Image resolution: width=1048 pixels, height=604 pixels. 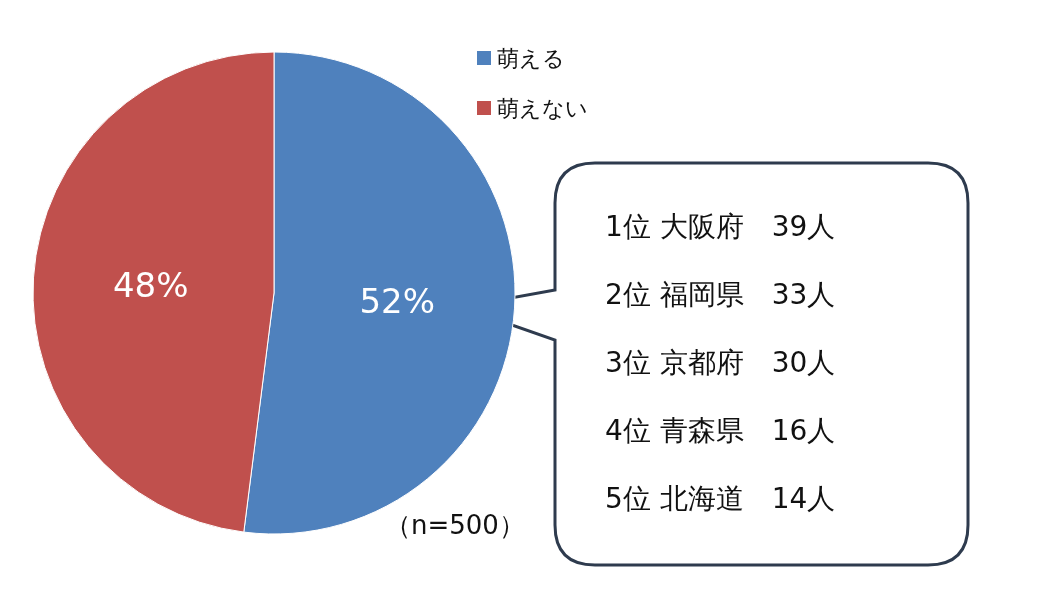 I want to click on text: 2位 福岡県 33人, so click(x=720, y=294).